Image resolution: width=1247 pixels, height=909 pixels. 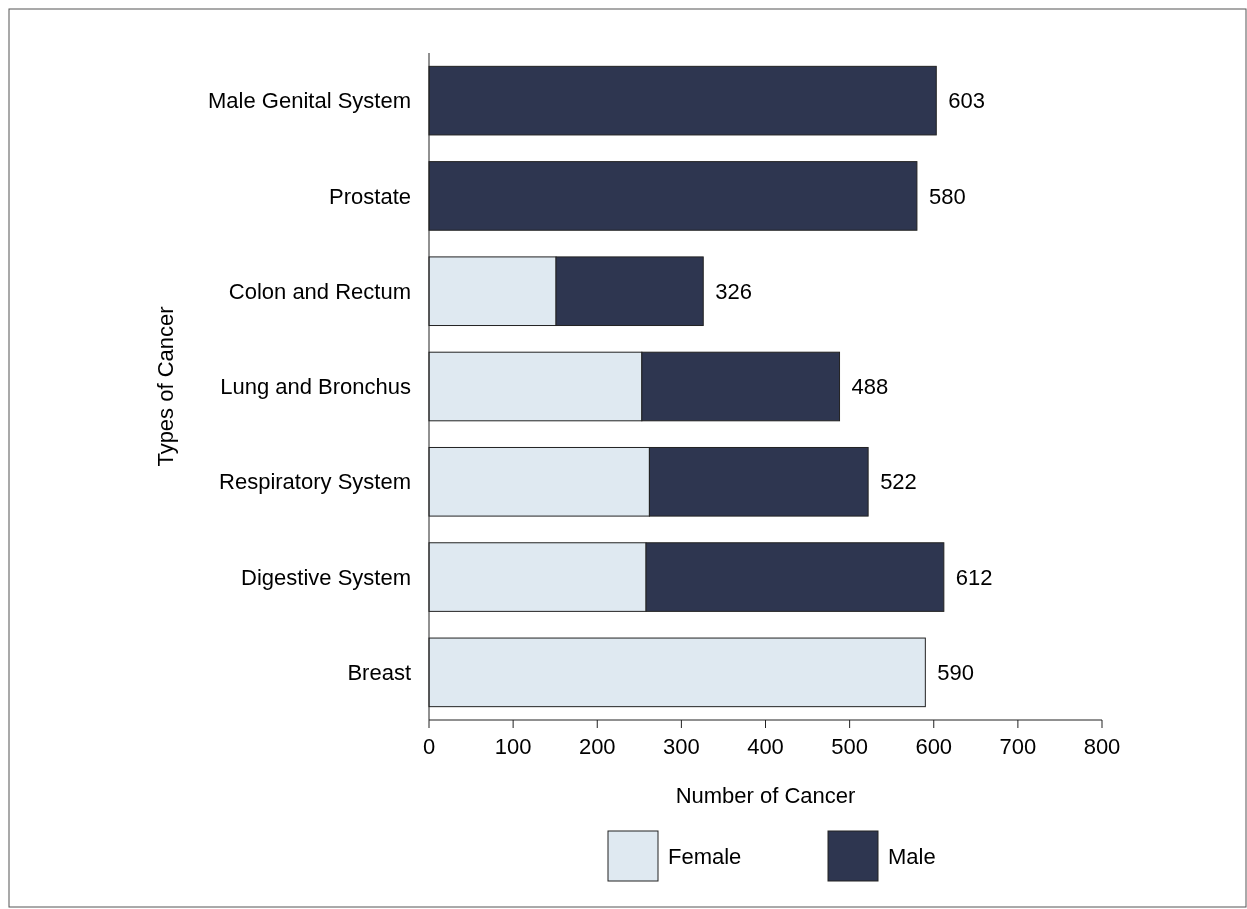 What do you see at coordinates (898, 482) in the screenshot?
I see `total-label: 522` at bounding box center [898, 482].